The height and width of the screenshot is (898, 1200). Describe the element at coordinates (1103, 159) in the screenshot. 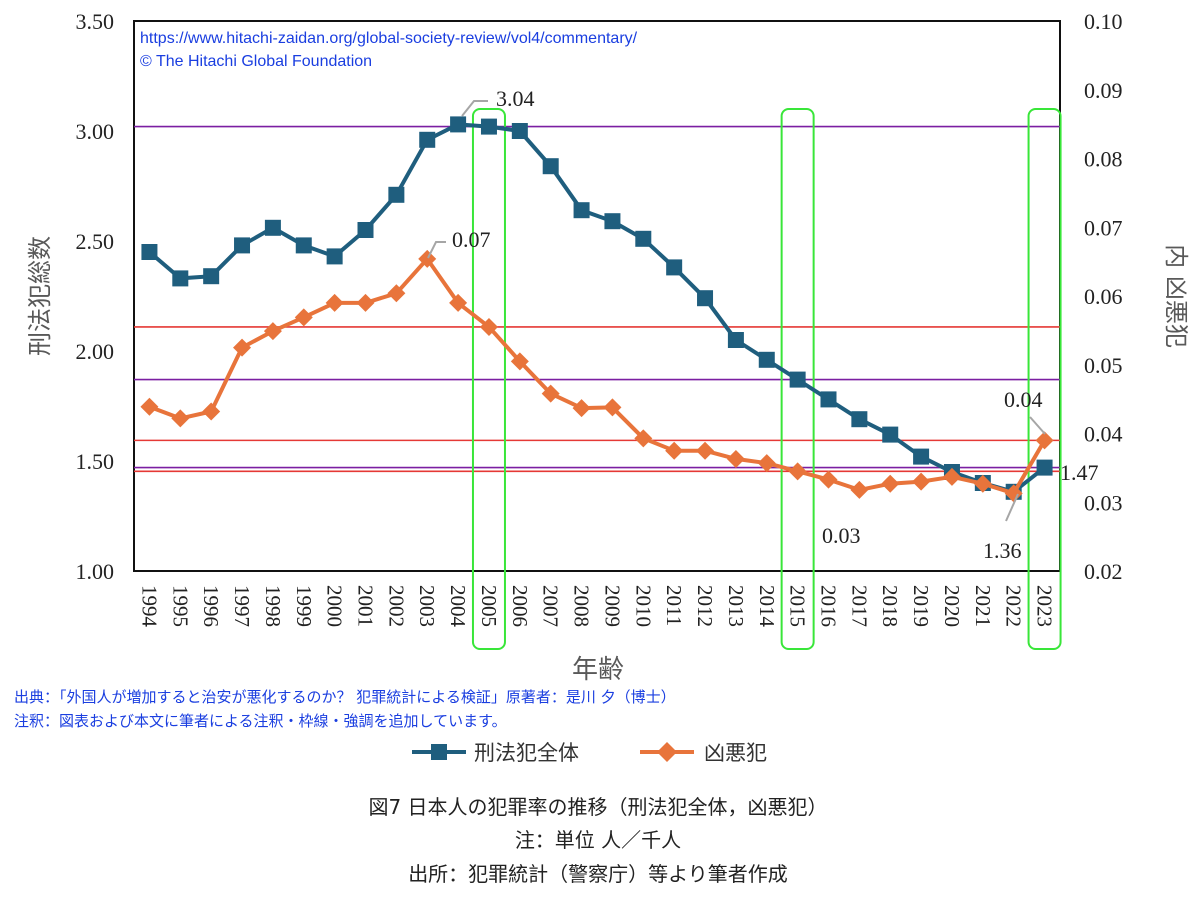

I see `y-right-tick-label: 0.08` at that location.